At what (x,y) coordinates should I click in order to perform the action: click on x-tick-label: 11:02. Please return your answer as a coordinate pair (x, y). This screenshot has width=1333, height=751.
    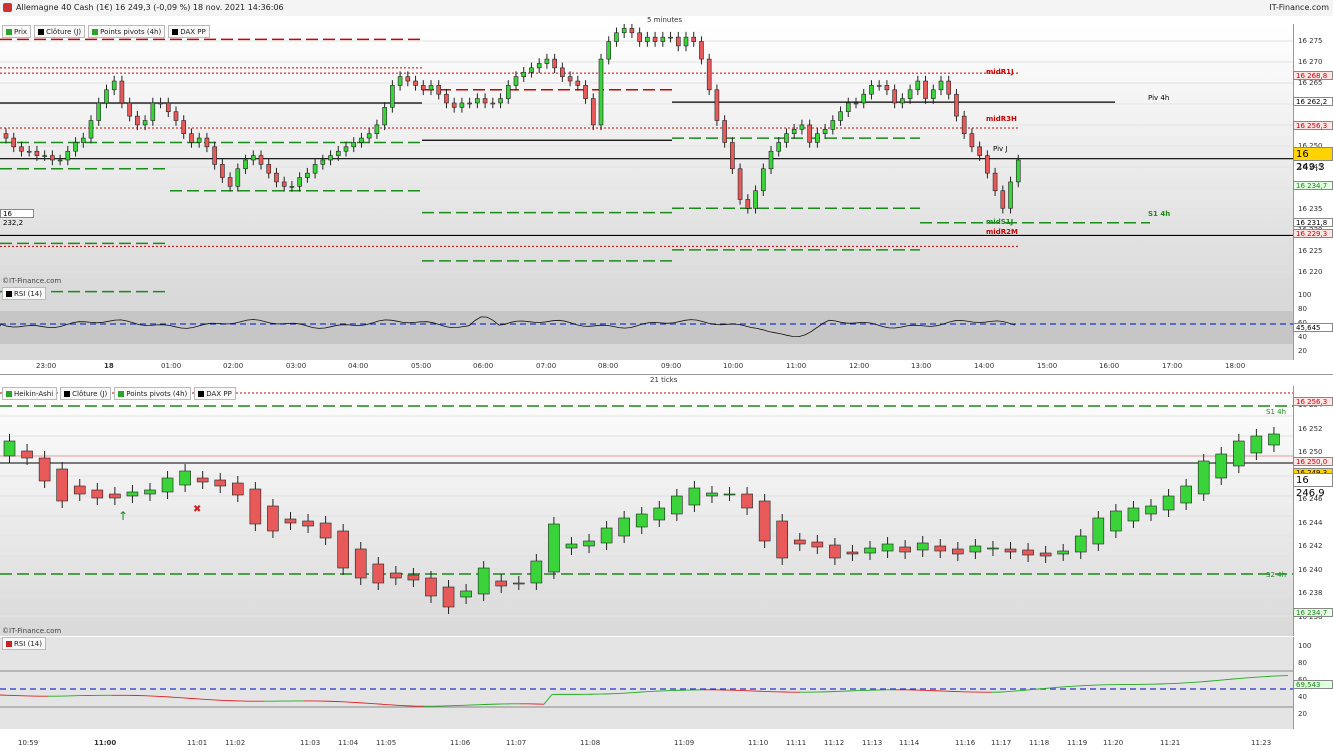
    Looking at the image, I should click on (235, 743).